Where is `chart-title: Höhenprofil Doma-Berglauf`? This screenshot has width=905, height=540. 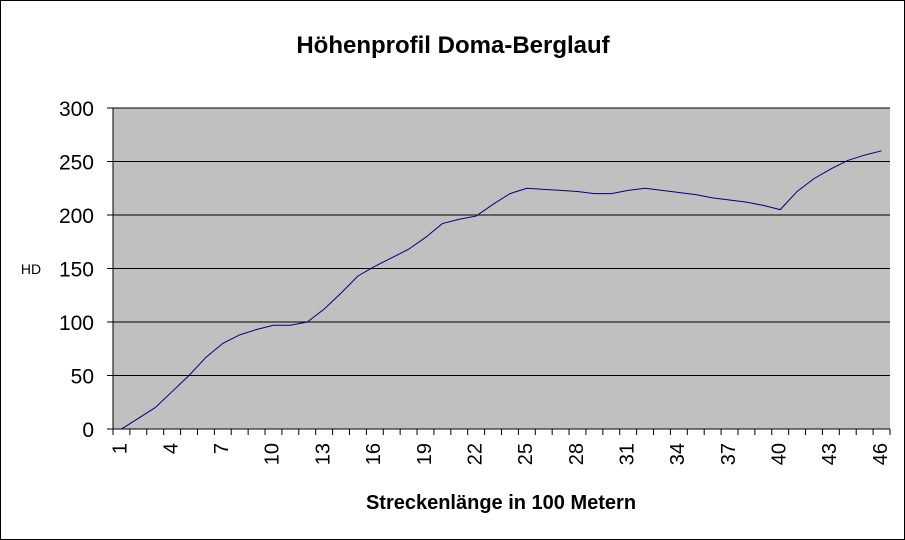
chart-title: Höhenprofil Doma-Berglauf is located at coordinates (453, 45).